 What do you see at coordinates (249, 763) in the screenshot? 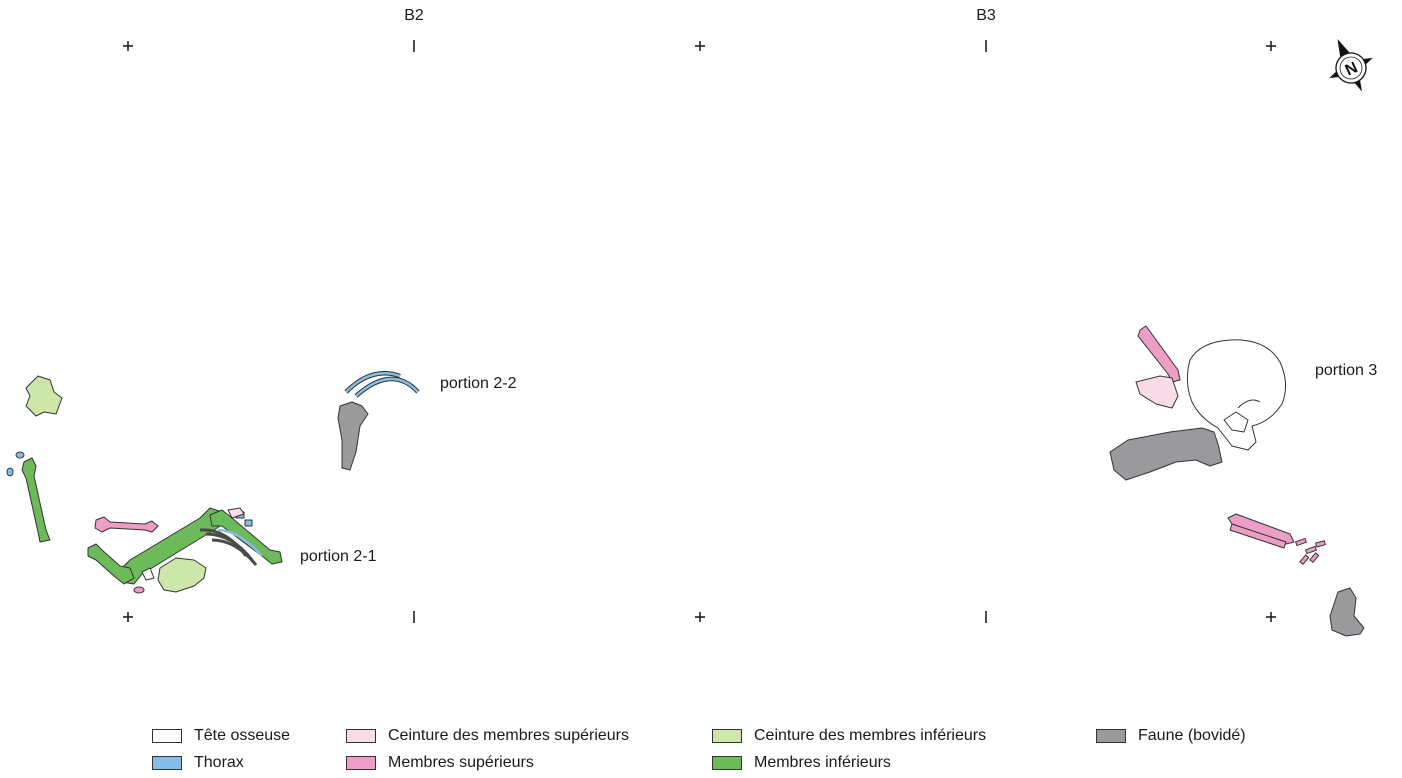
I see `legend-item-thorax: Thorax` at bounding box center [249, 763].